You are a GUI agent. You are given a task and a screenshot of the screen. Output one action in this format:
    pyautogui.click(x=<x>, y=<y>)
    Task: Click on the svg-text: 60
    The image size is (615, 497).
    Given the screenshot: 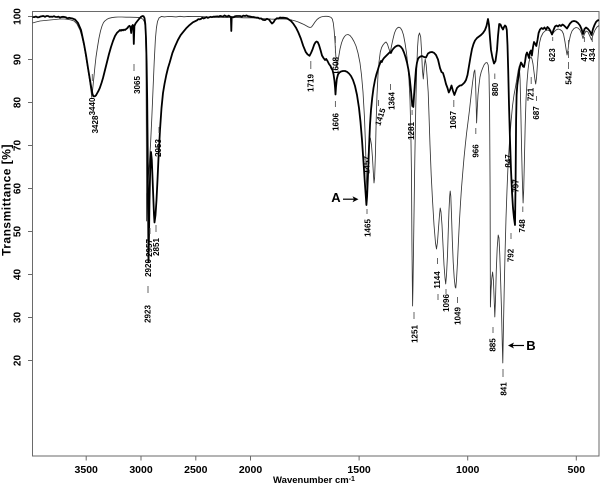 What is the action you would take?
    pyautogui.click(x=17, y=189)
    